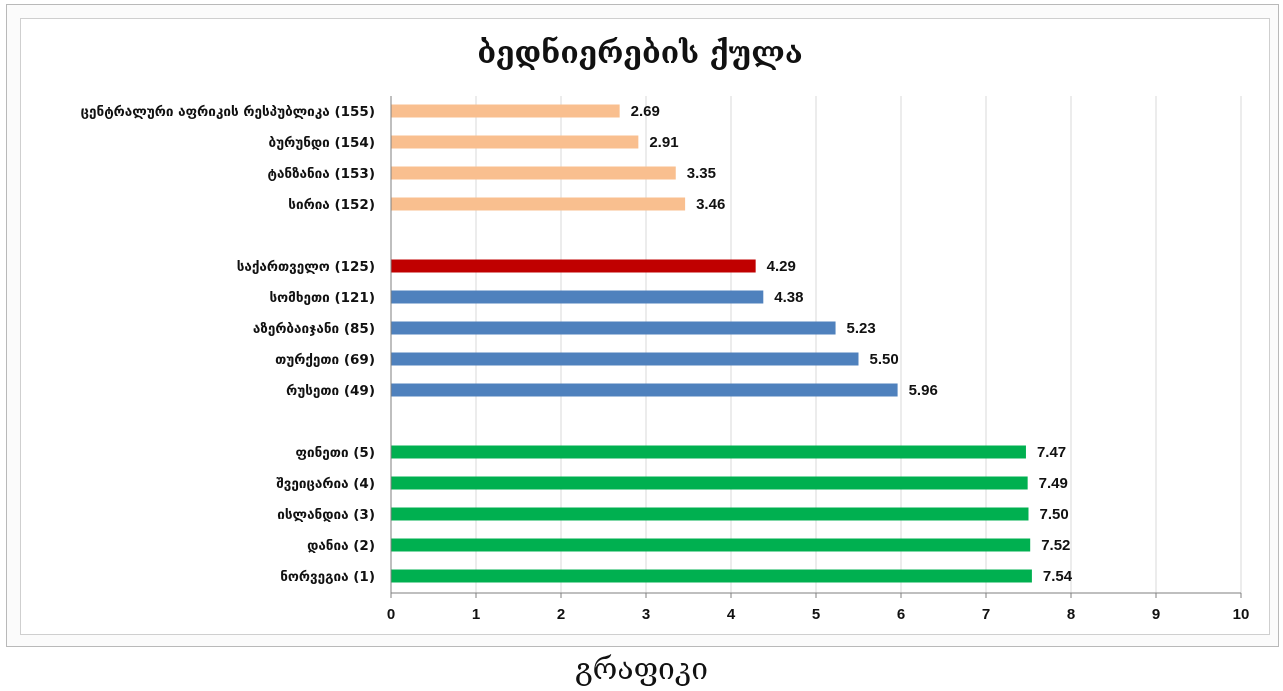  What do you see at coordinates (710, 204) in the screenshot?
I see `data-label: 3.46` at bounding box center [710, 204].